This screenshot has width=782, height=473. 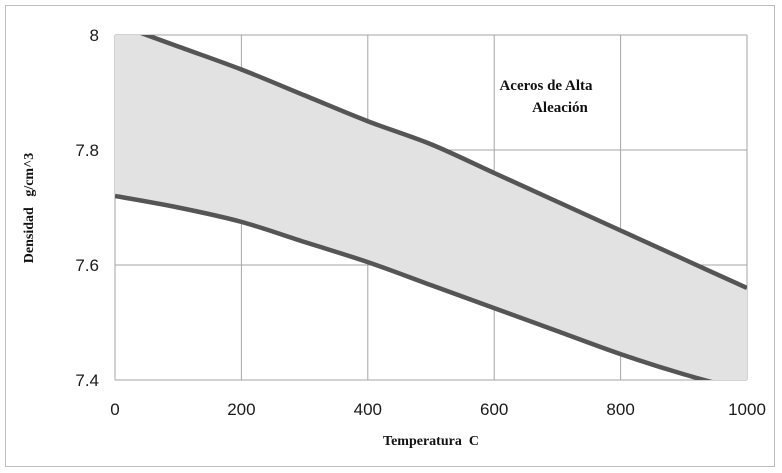 I want to click on y-tick-label: 7.8, so click(x=87, y=150).